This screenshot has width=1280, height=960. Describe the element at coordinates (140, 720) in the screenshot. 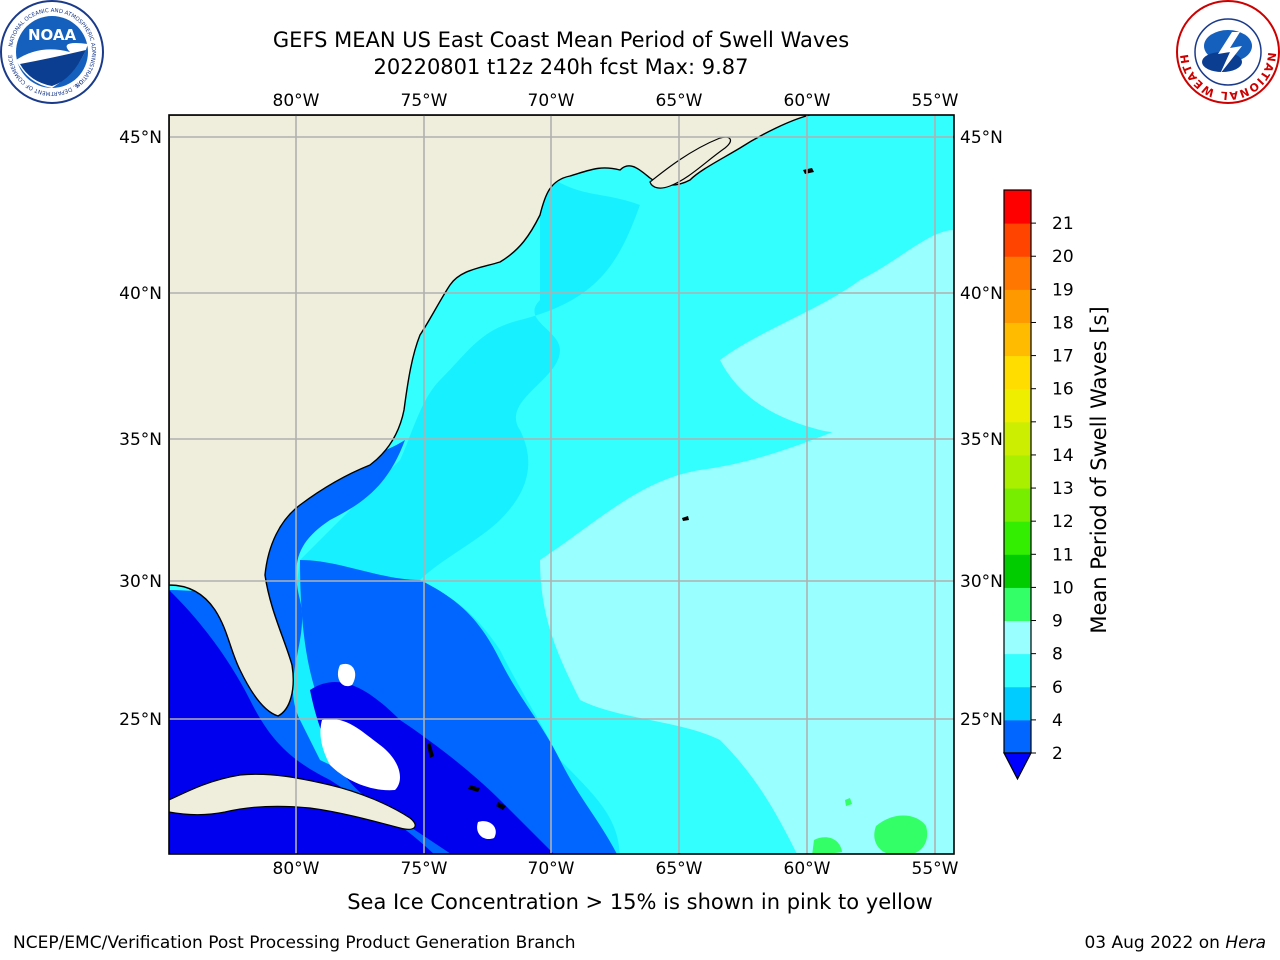

I see `lat-tick-left-4: 25°N` at that location.